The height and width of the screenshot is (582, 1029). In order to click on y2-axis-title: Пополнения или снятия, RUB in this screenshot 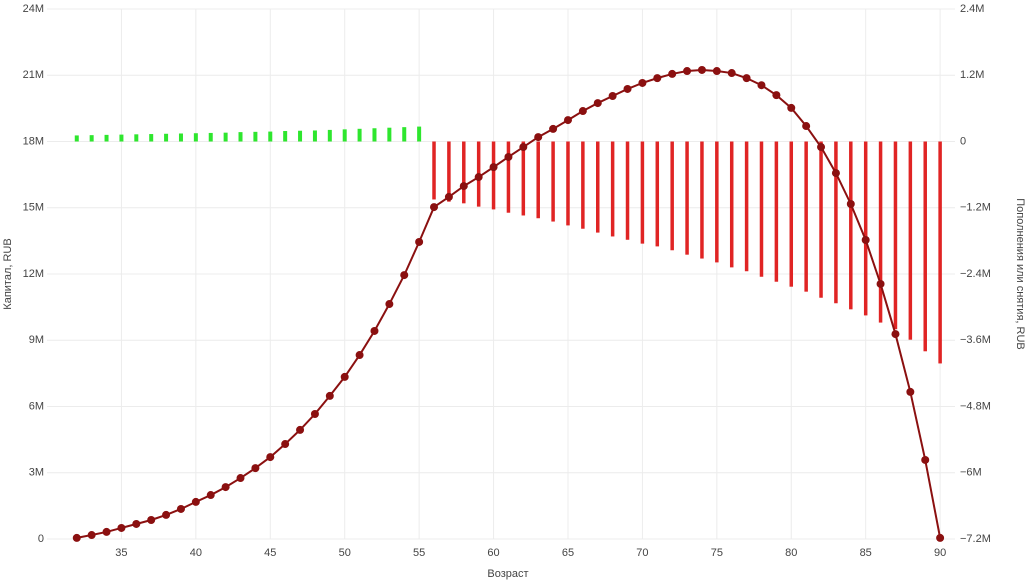, I will do `click(1020, 273)`.